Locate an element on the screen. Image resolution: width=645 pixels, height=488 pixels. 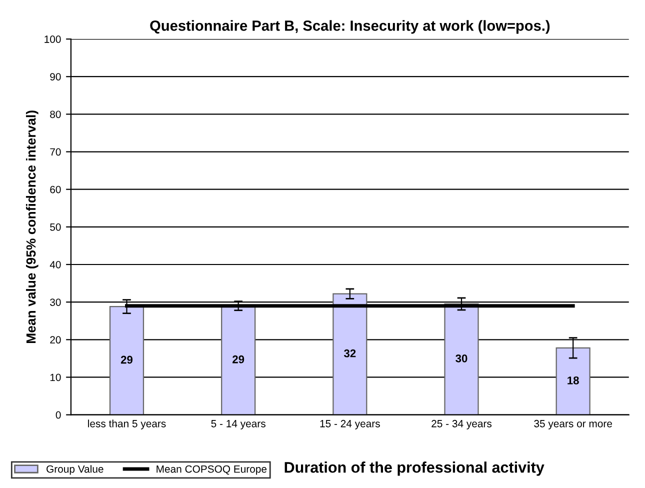
x-tick-label: less than 5 years is located at coordinates (127, 425).